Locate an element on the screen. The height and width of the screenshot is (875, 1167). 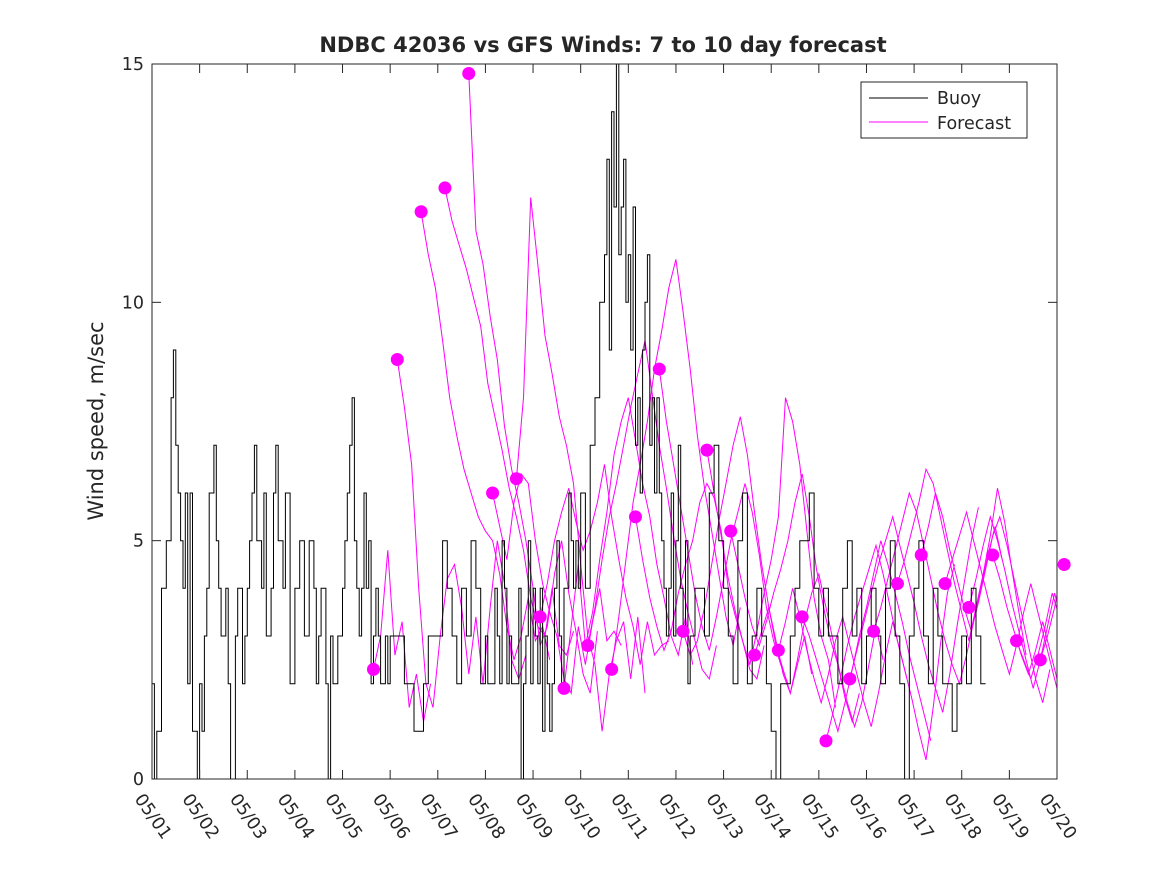
legend: Buoy Forecast is located at coordinates (944, 110).